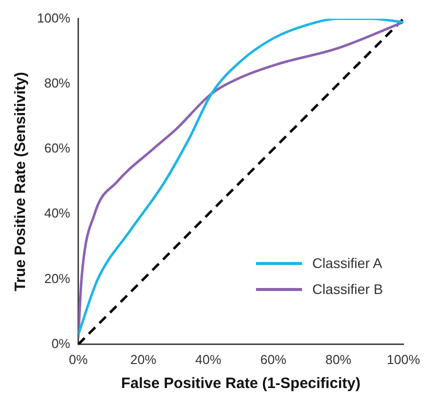 The height and width of the screenshot is (405, 431). I want to click on y-tick-label: 0%, so click(61, 343).